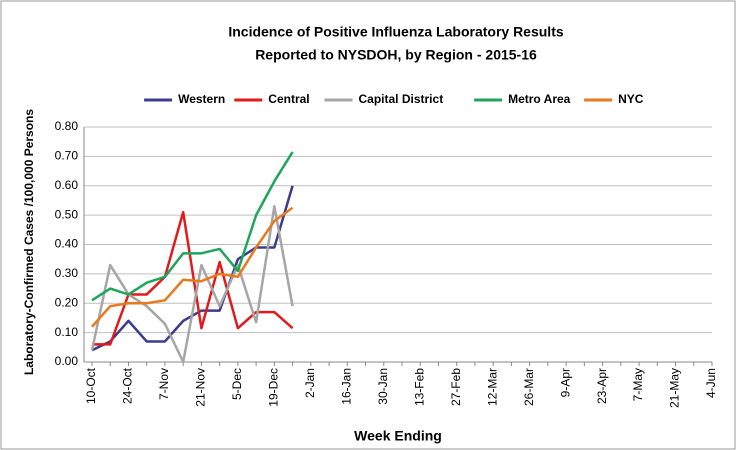 The height and width of the screenshot is (450, 736). What do you see at coordinates (492, 387) in the screenshot?
I see `x-tick-label: 12-Mar` at bounding box center [492, 387].